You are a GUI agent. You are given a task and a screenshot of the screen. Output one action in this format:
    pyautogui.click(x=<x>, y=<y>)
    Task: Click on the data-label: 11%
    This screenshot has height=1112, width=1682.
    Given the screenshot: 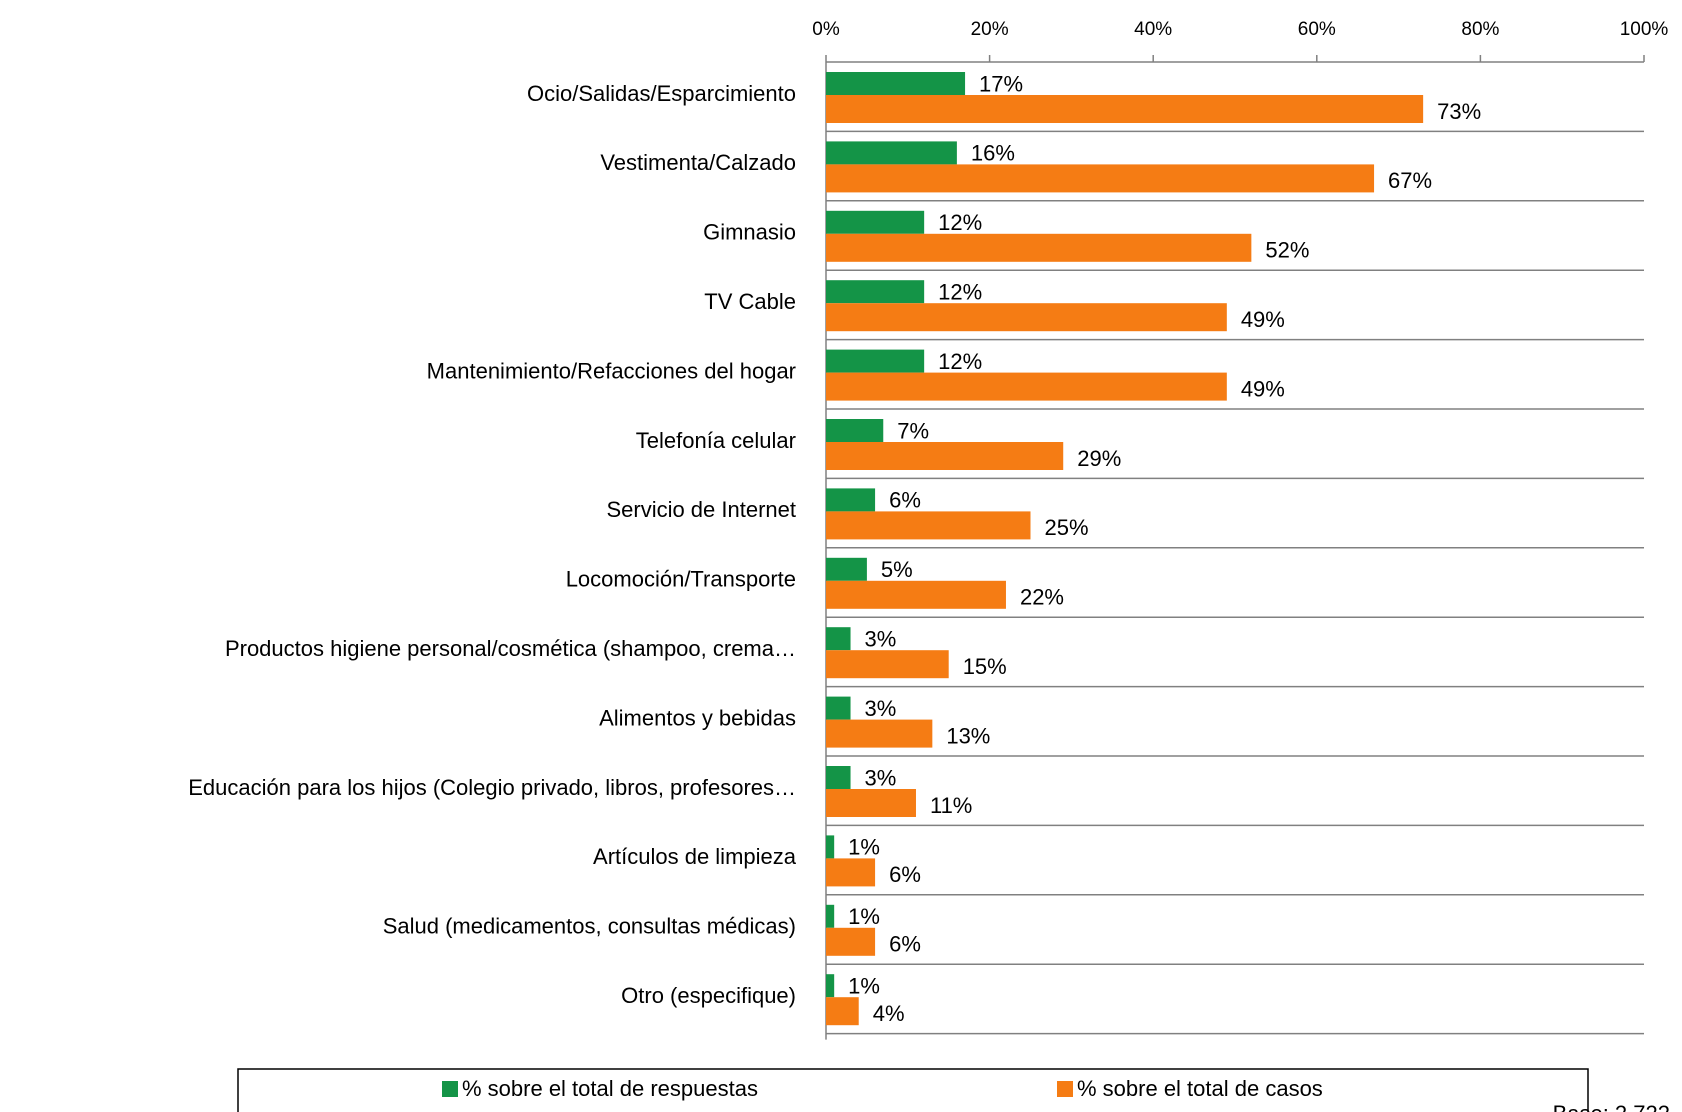 What is the action you would take?
    pyautogui.click(x=951, y=805)
    